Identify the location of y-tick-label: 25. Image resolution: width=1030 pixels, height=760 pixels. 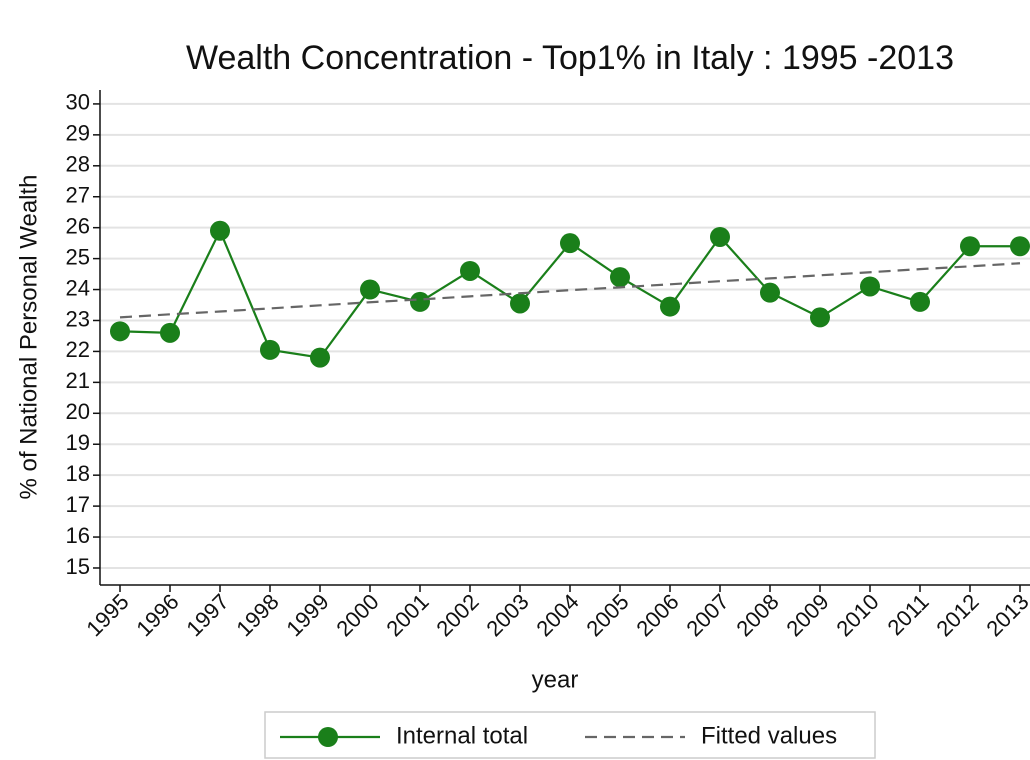
(78, 256).